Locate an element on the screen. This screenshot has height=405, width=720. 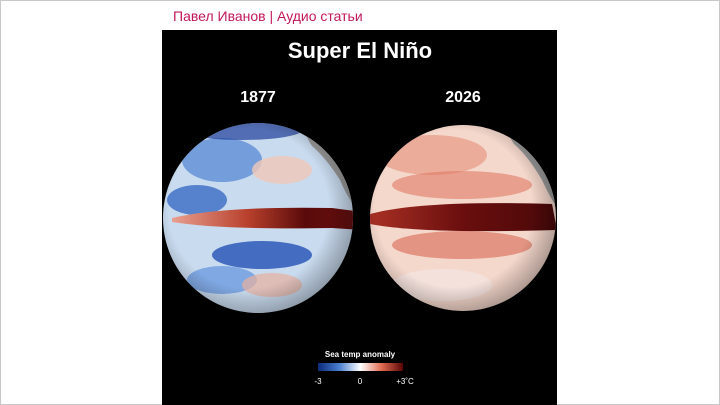
legend-tick: -3 is located at coordinates (318, 381).